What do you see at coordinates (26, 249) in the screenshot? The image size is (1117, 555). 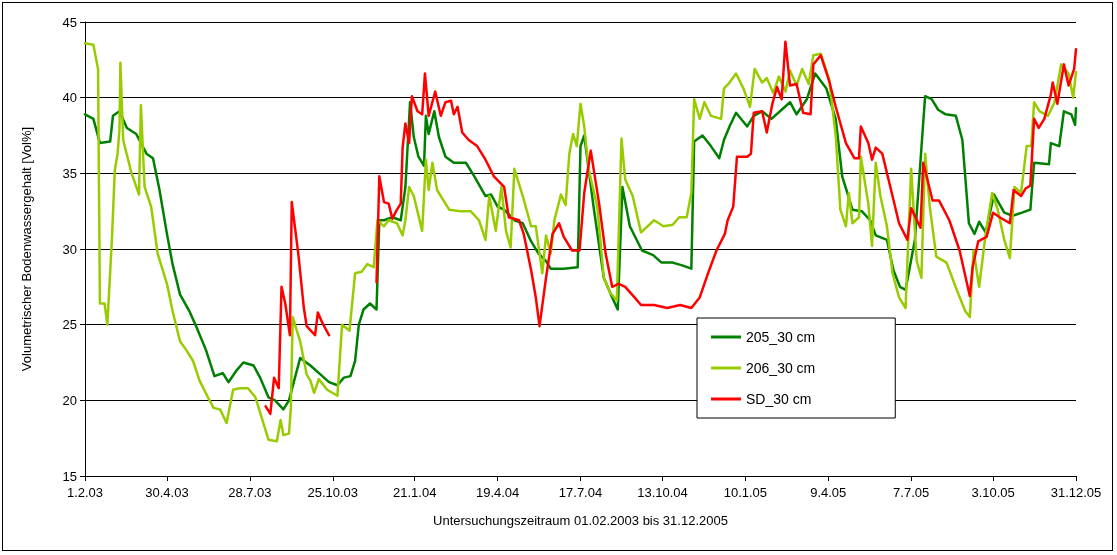 I see `y-axis-title: Volumetrischer Bodenwassergehalt [Vol%]` at bounding box center [26, 249].